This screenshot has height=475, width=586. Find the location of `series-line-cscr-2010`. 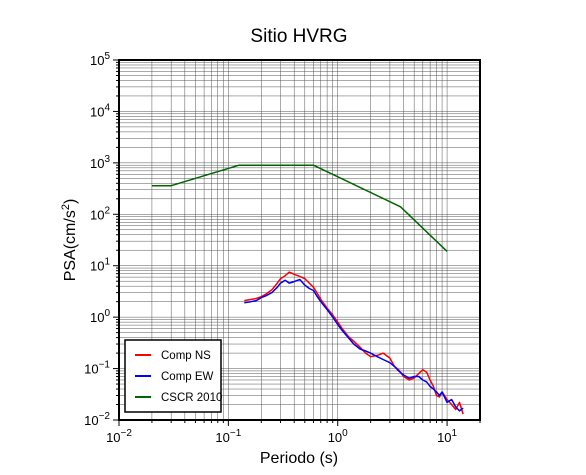

series-line-cscr-2010 is located at coordinates (299, 208).